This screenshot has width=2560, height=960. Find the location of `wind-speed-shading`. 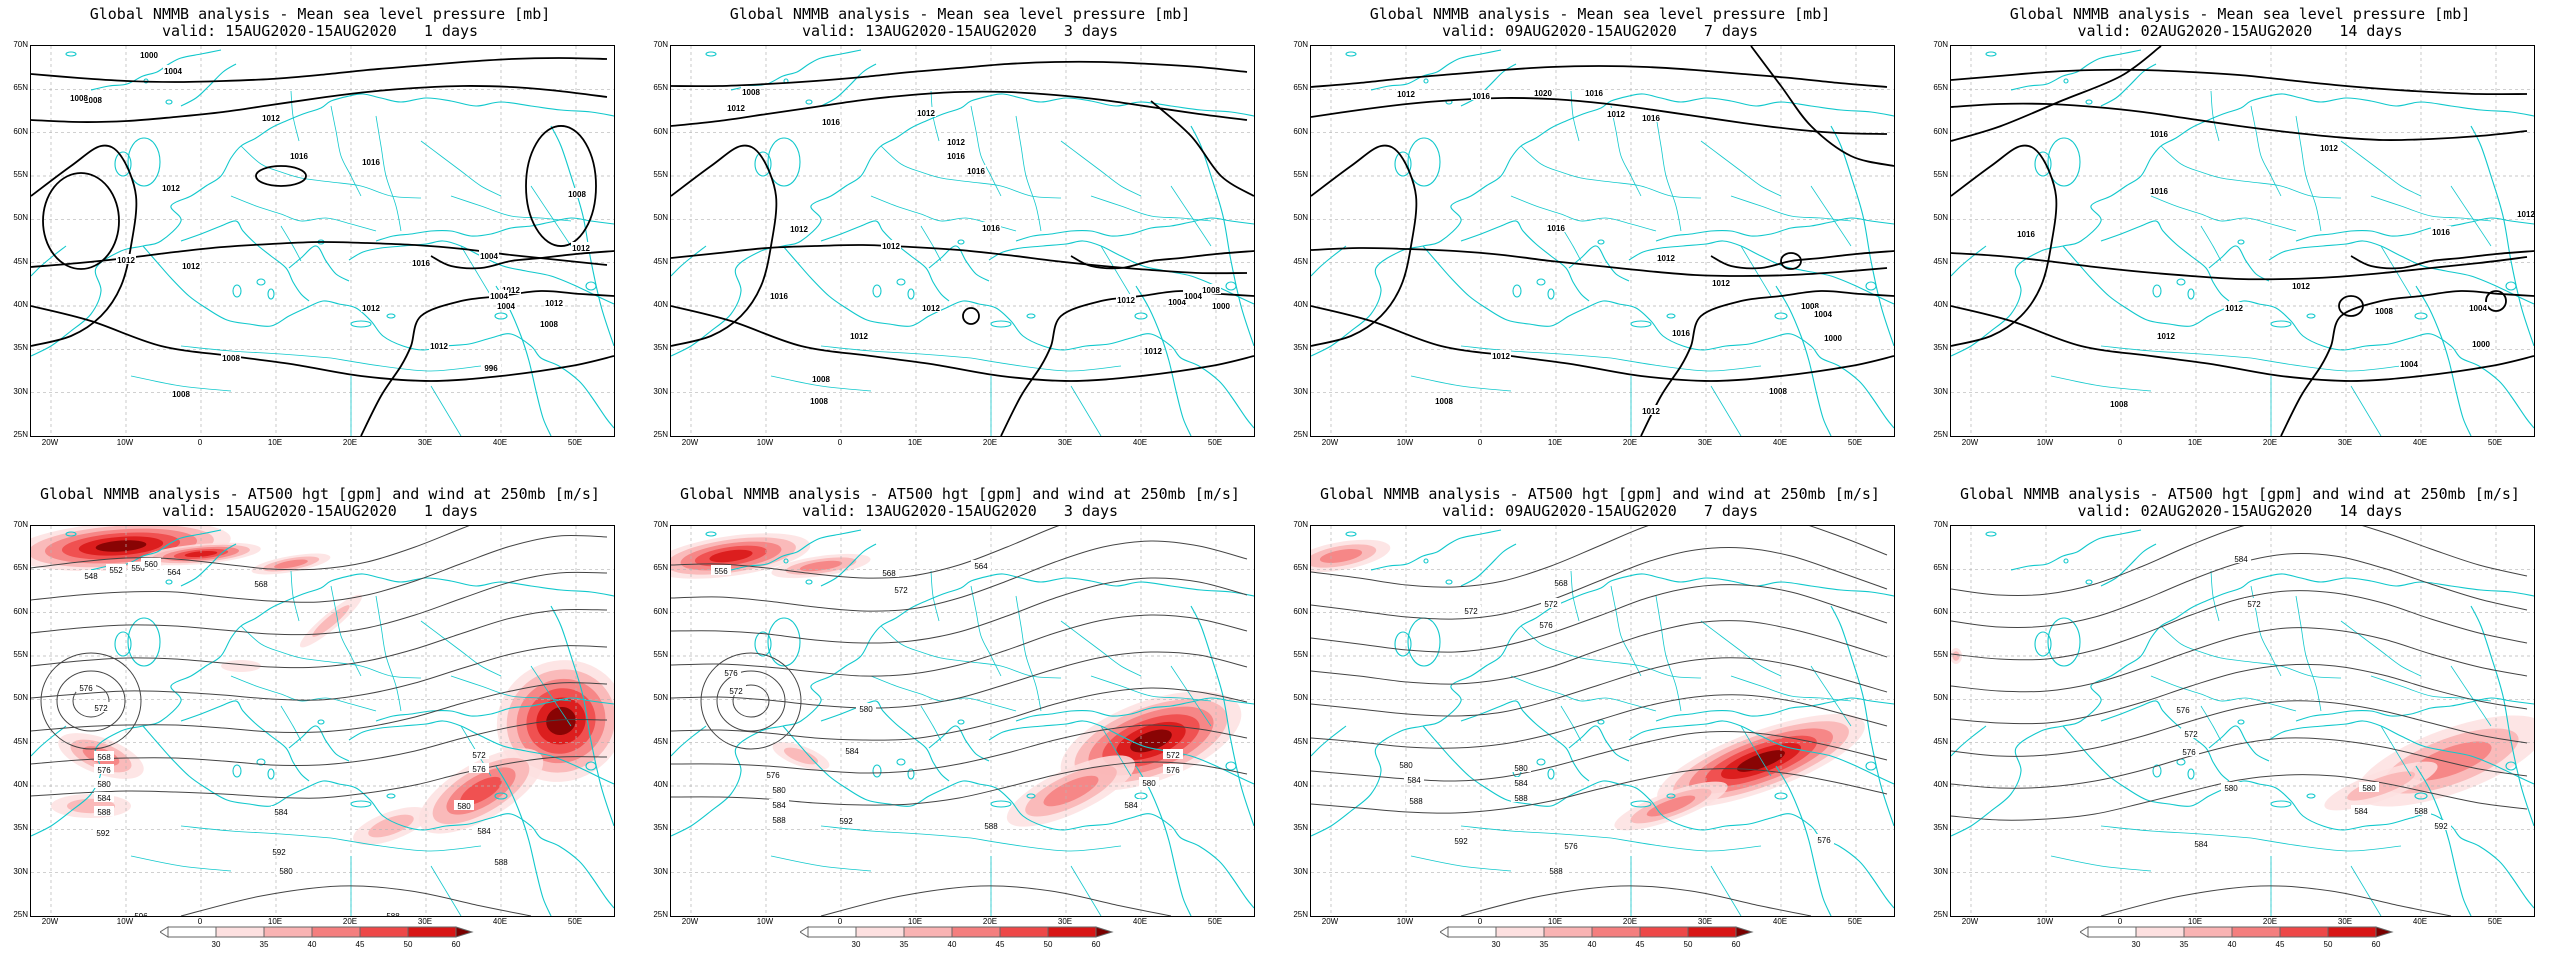

wind-speed-shading is located at coordinates (1588, 685).